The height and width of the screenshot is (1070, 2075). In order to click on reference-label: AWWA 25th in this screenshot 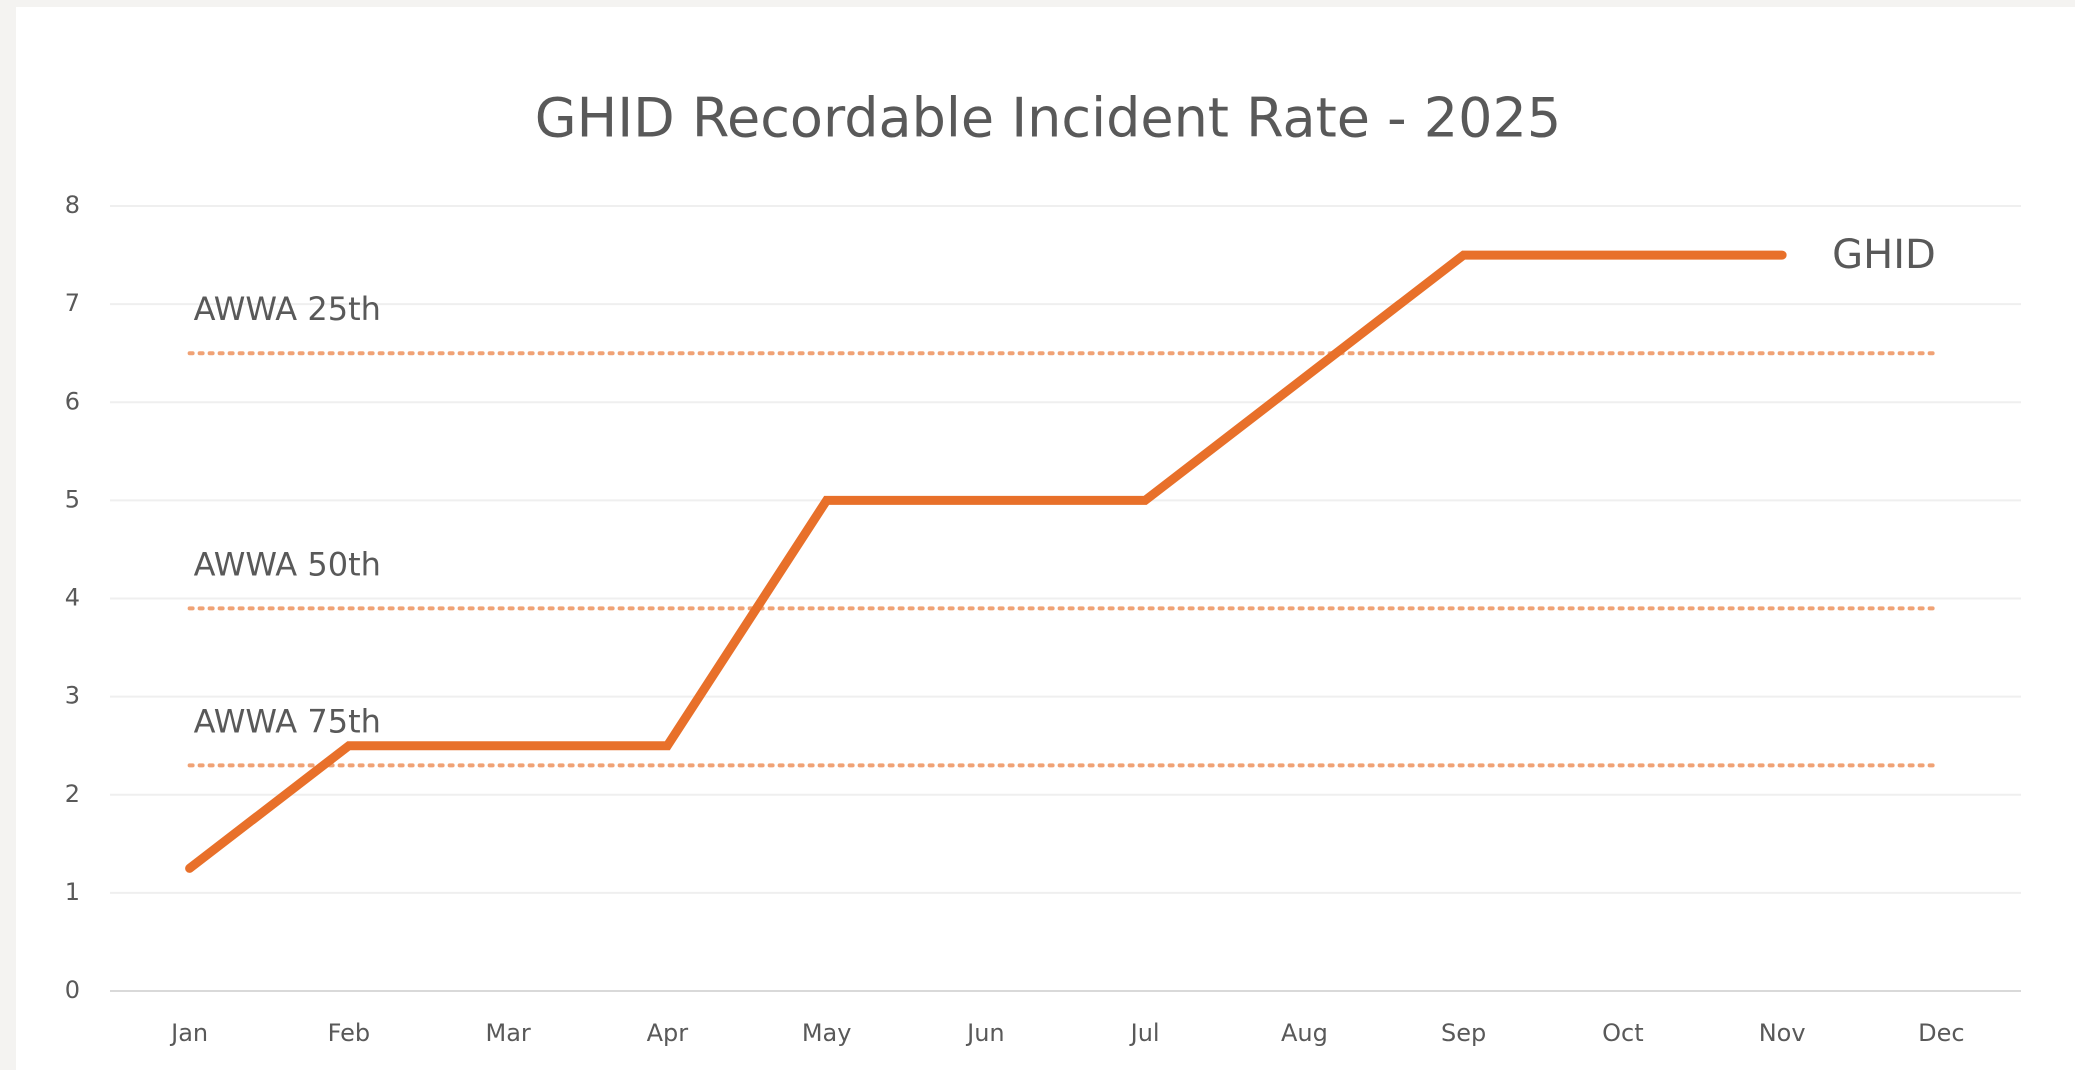, I will do `click(287, 309)`.